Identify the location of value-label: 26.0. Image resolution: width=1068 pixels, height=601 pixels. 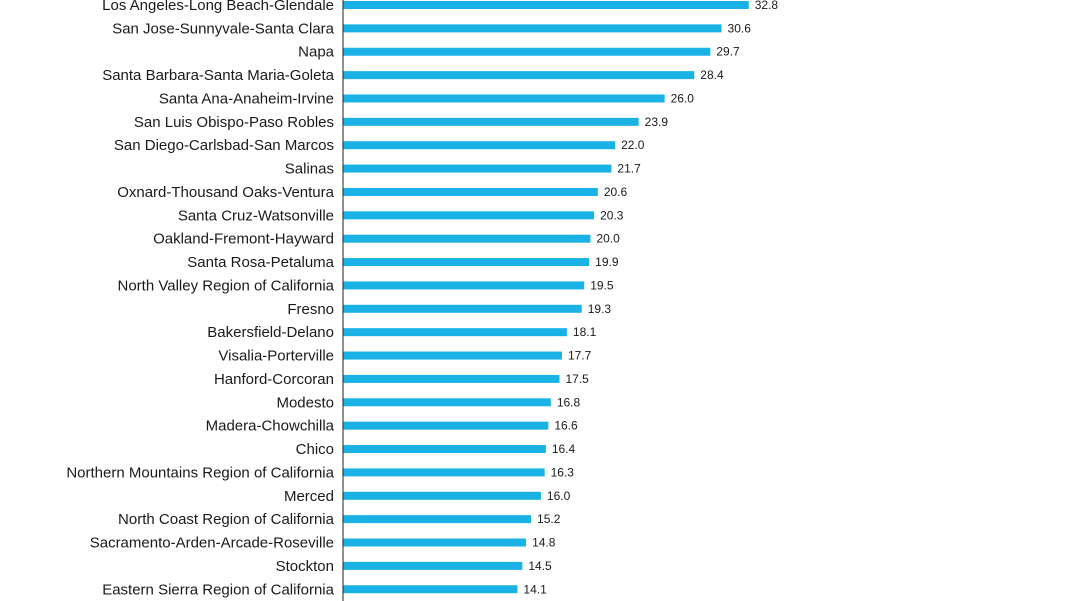
(683, 98).